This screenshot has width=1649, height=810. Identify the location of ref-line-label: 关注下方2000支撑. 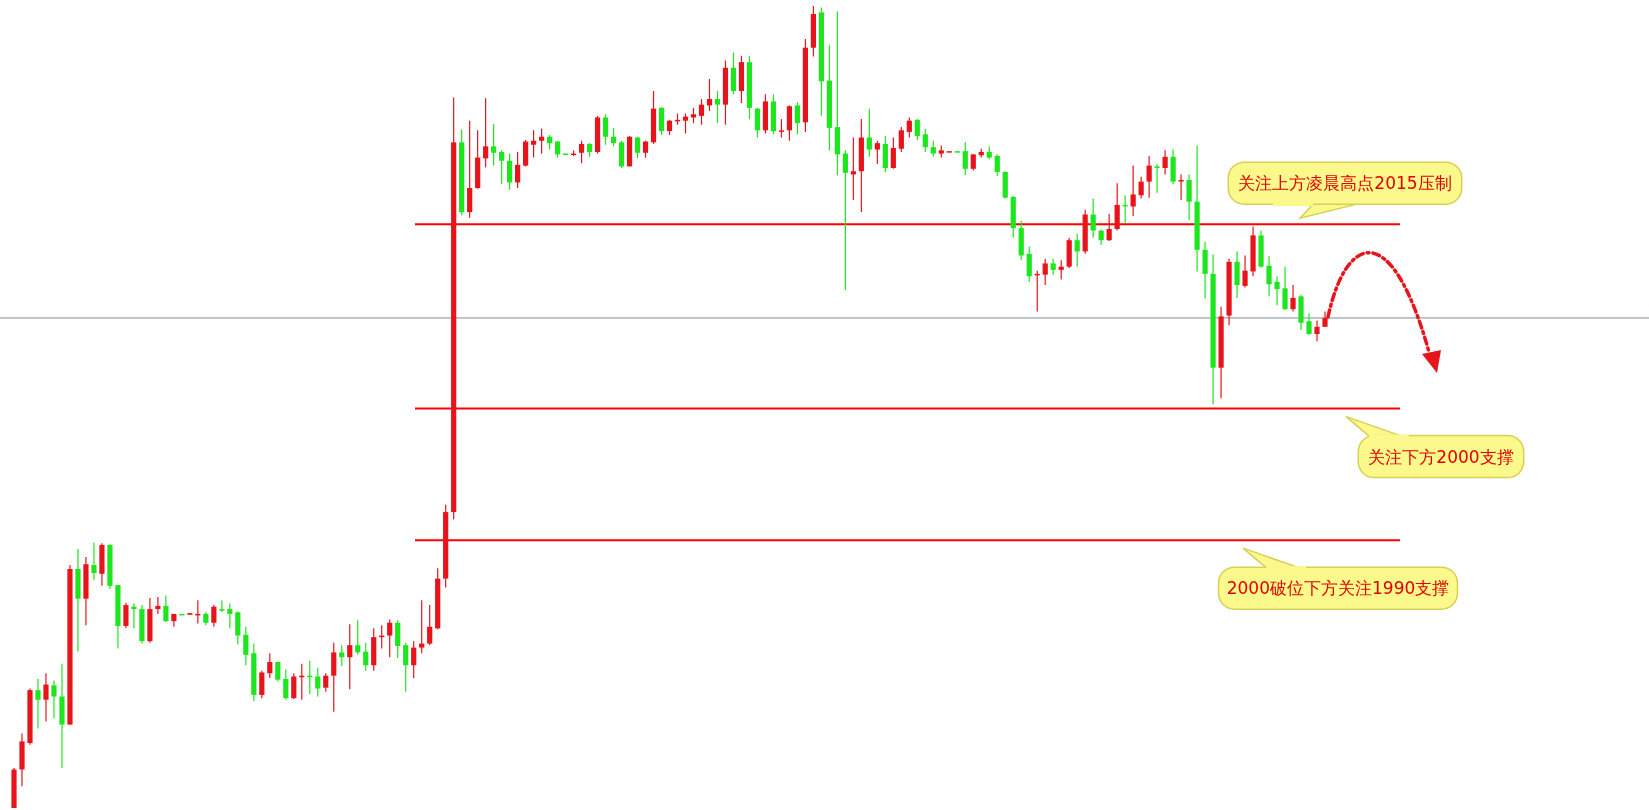
(1441, 456).